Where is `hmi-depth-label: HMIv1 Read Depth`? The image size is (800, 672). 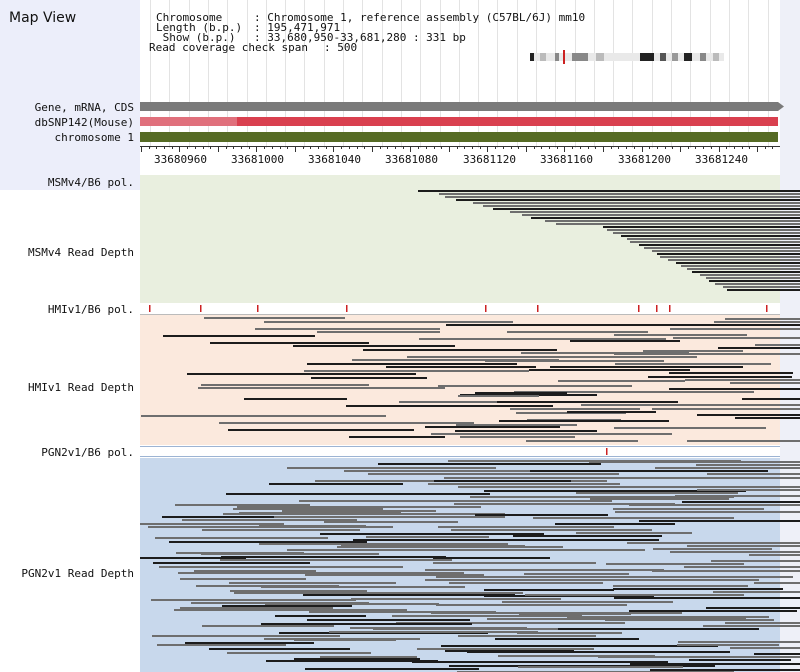
hmi-depth-label: HMIv1 Read Depth is located at coordinates (81, 387).